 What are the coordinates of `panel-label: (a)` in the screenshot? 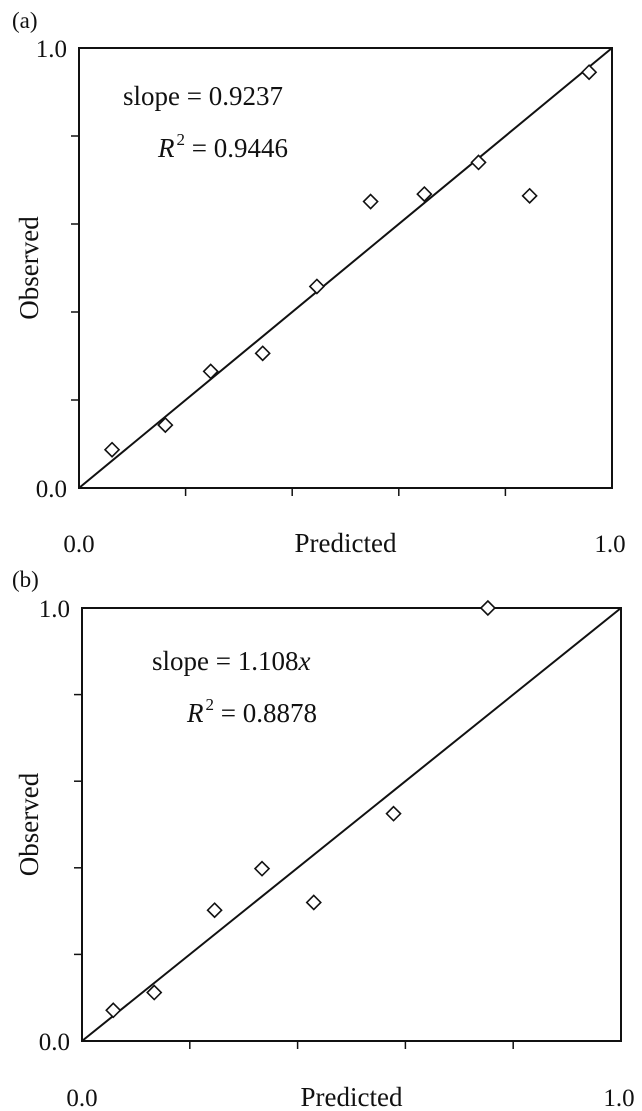 It's located at (25, 20).